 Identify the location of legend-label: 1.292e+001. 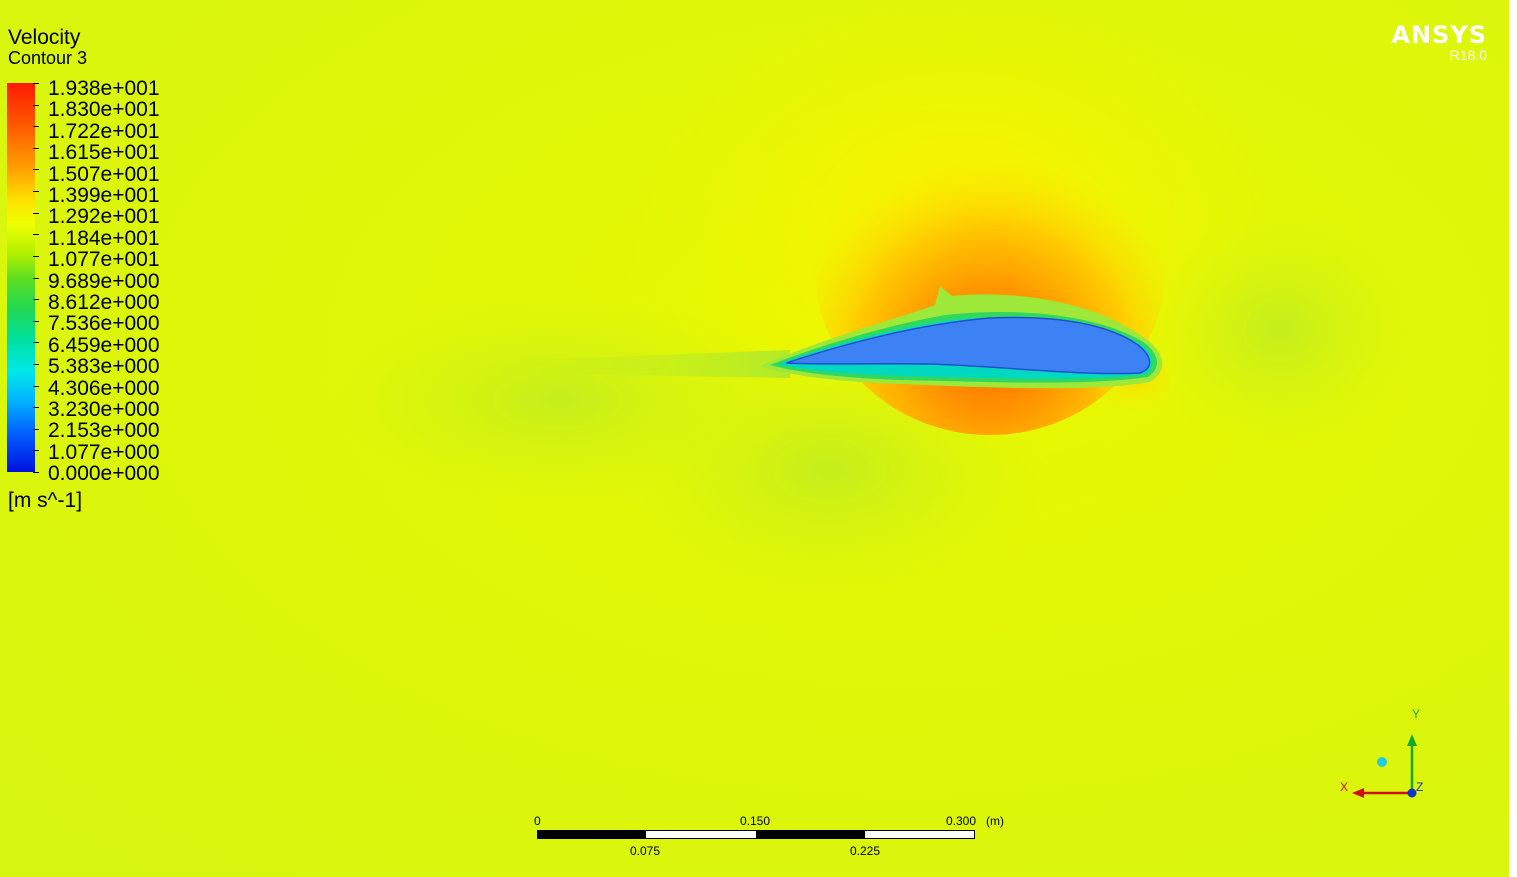
(104, 217).